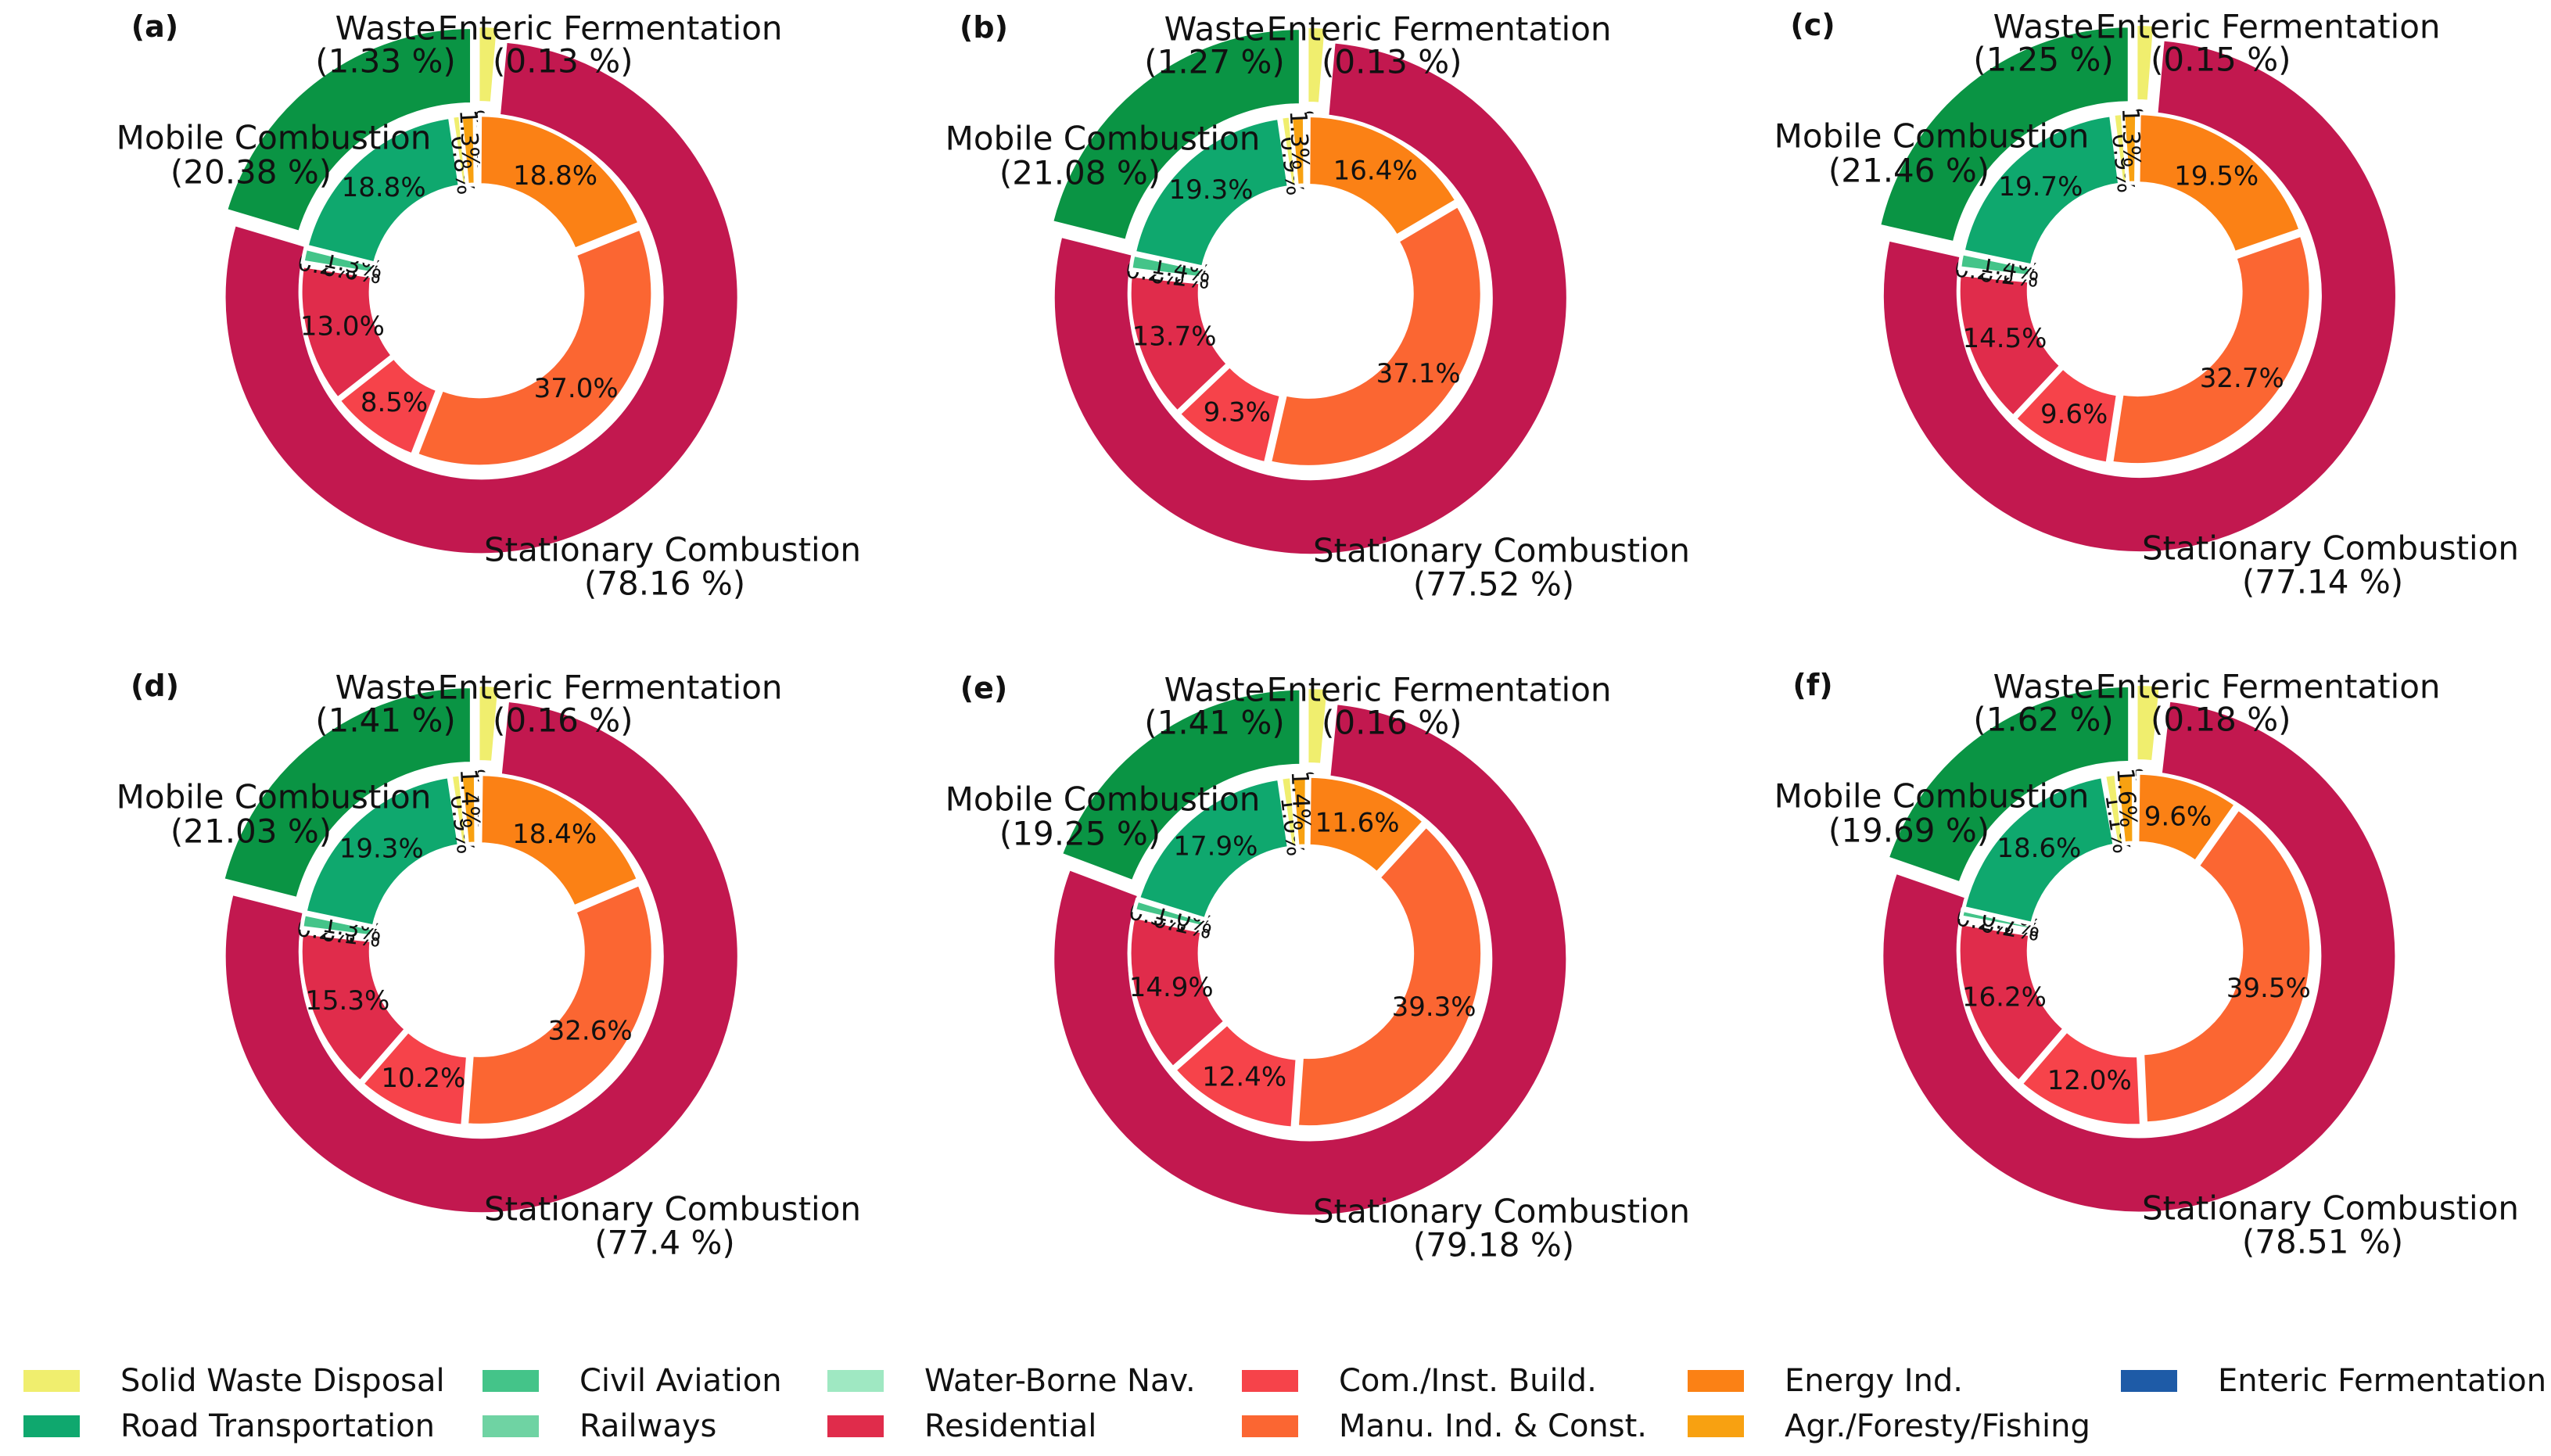 The image size is (2551, 1456). Describe the element at coordinates (1375, 171) in the screenshot. I see `inner-label-energy-ind: 16.4%` at that location.